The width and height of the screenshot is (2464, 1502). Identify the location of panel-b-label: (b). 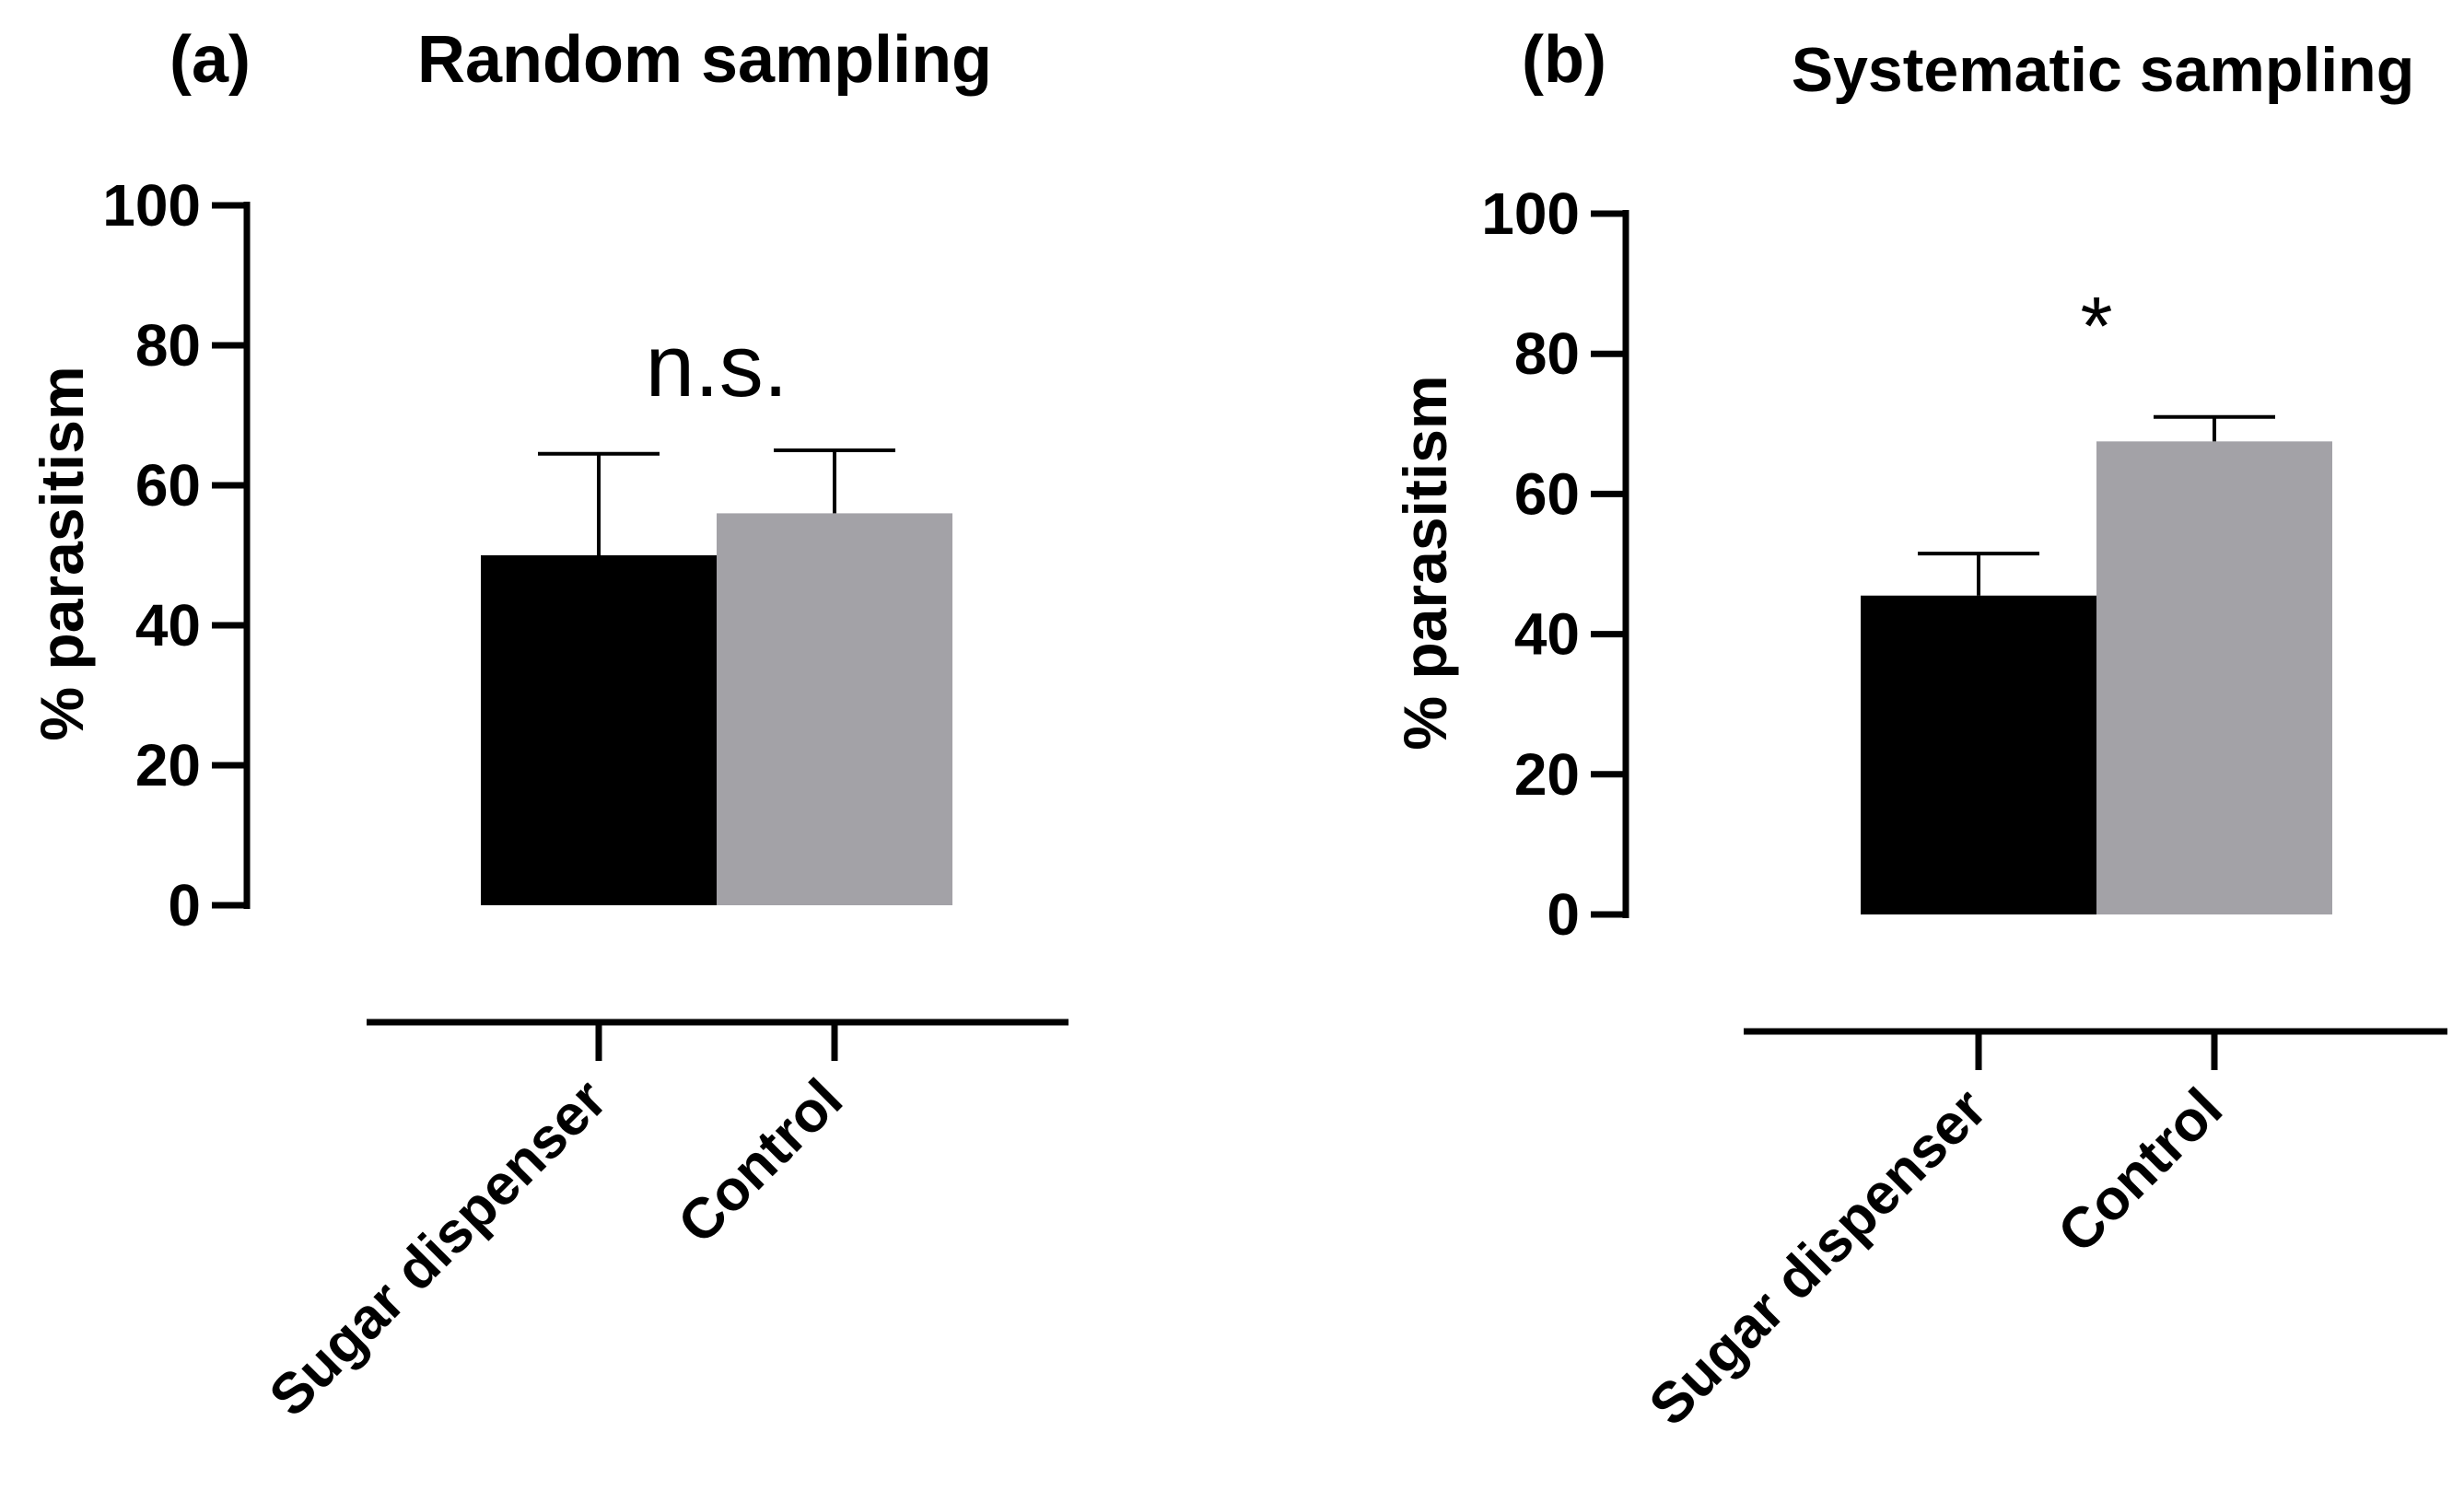
(1564, 60).